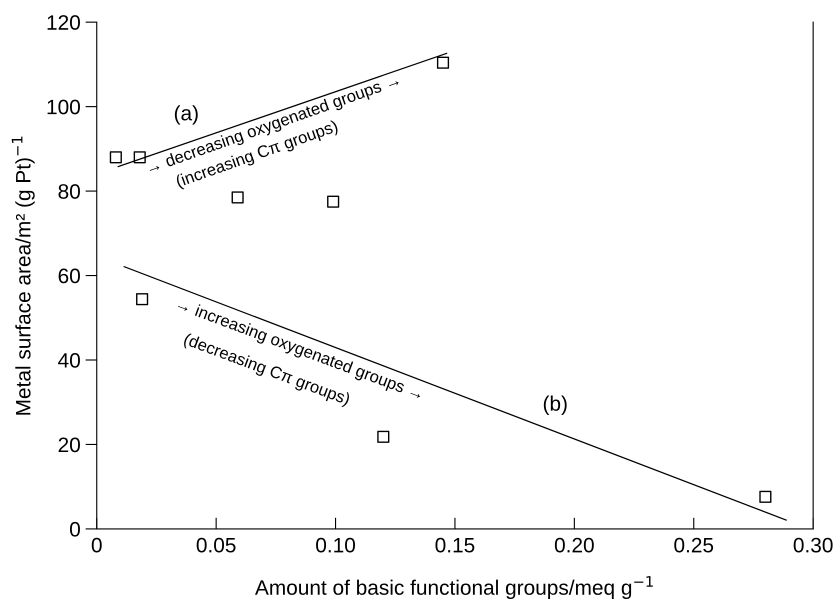 The width and height of the screenshot is (834, 599). Describe the element at coordinates (336, 545) in the screenshot. I see `x-tick-label: 0.10` at that location.